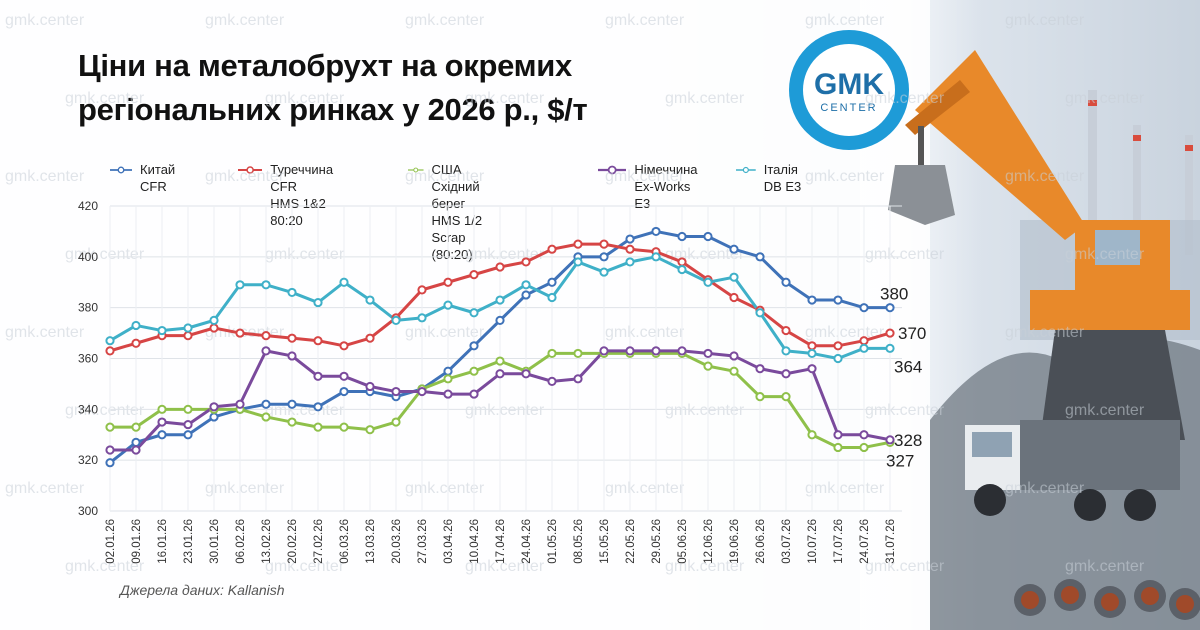  Describe the element at coordinates (891, 541) in the screenshot. I see `x-tick-label: 31.07.26` at that location.